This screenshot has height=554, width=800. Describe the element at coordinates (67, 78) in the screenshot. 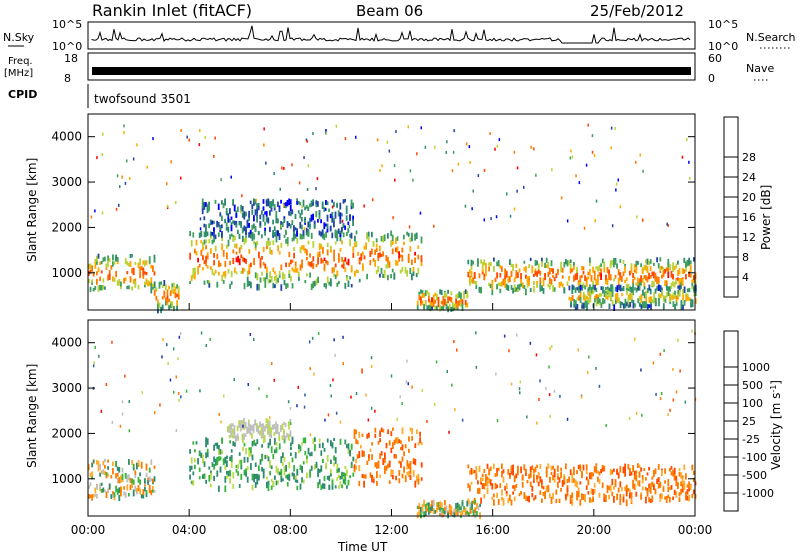

I see `freq-tick-low: 8` at that location.